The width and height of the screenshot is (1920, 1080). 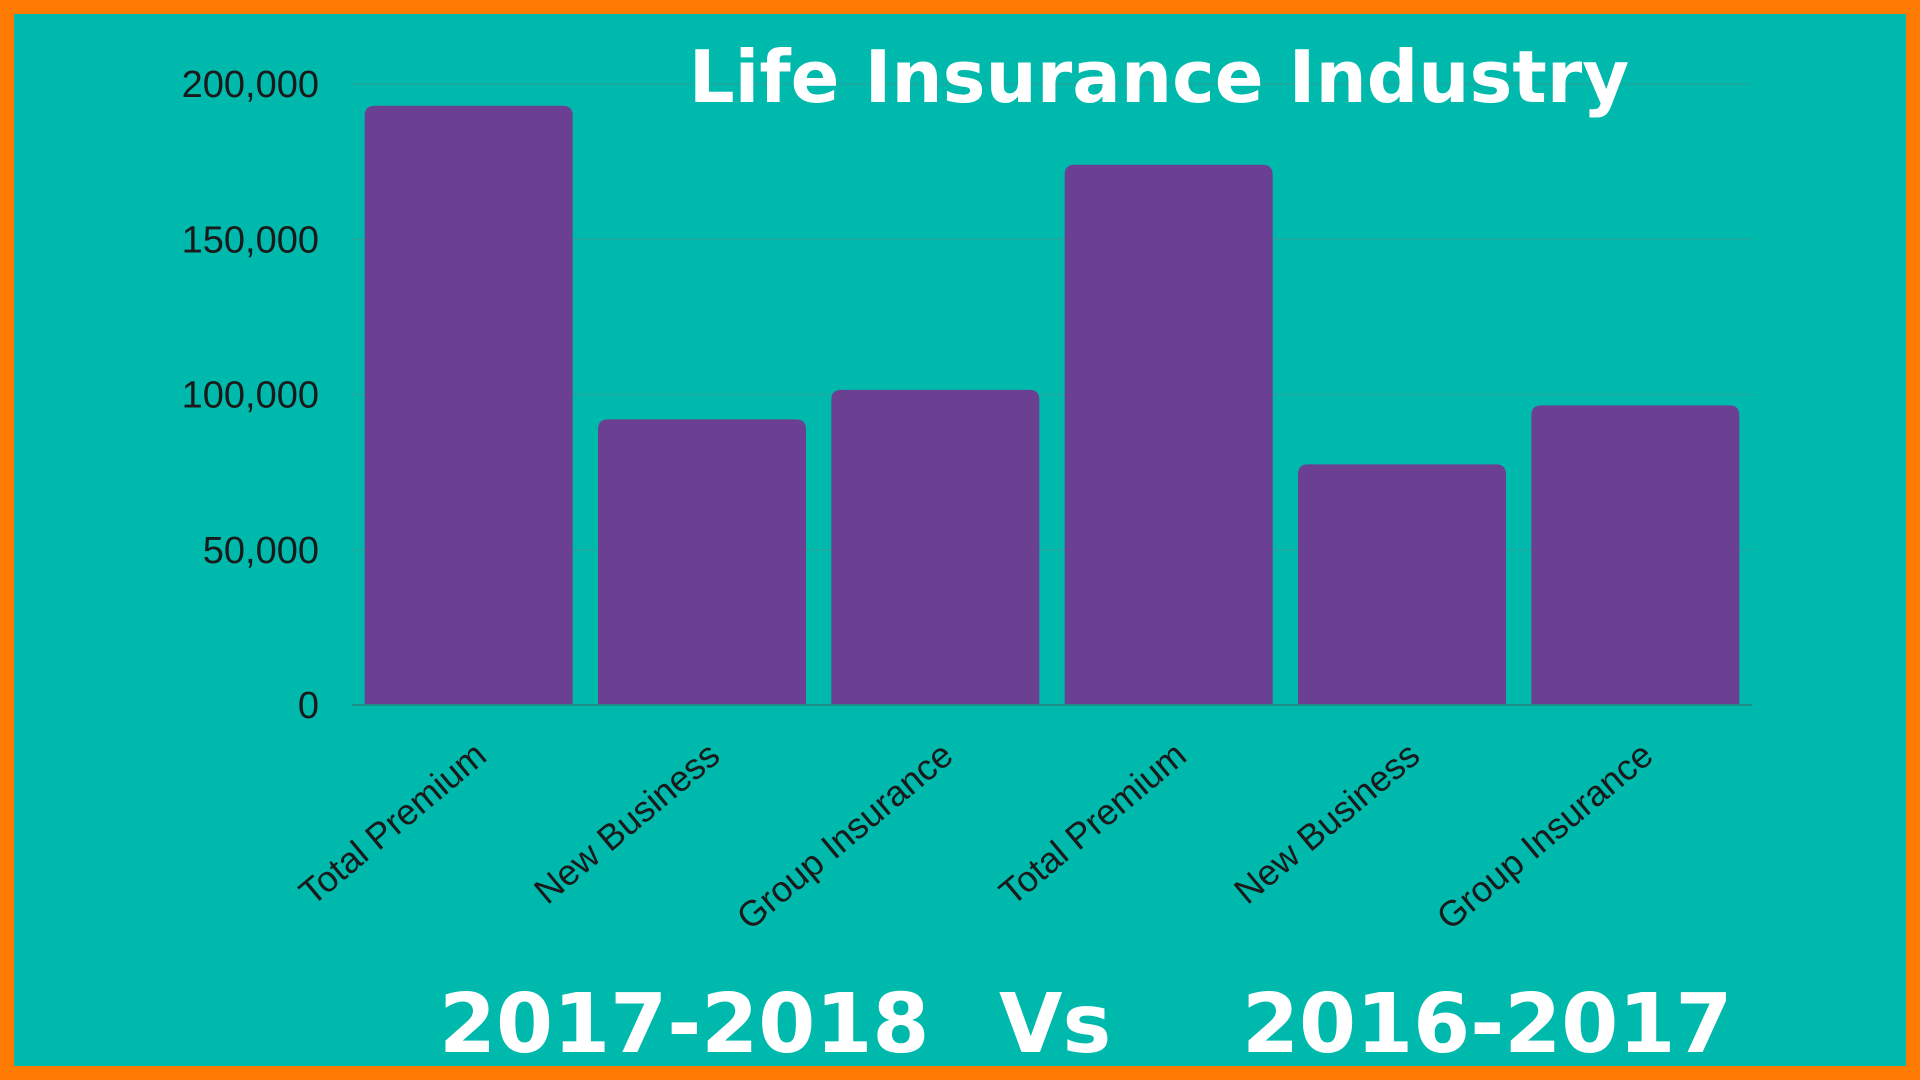 I want to click on y-tick-label: 50,000, so click(x=261, y=551).